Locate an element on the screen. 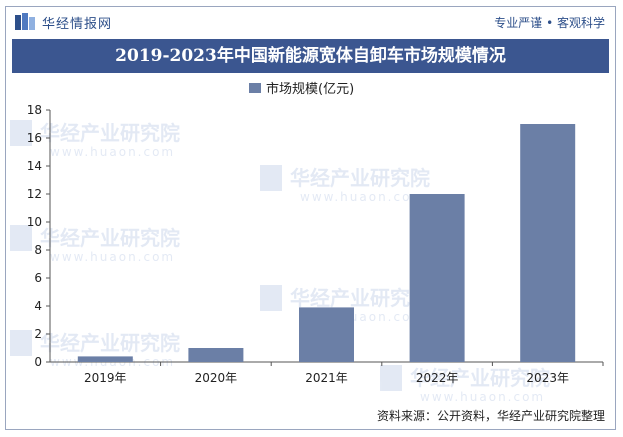  huajing-logo-icon is located at coordinates (25, 21).